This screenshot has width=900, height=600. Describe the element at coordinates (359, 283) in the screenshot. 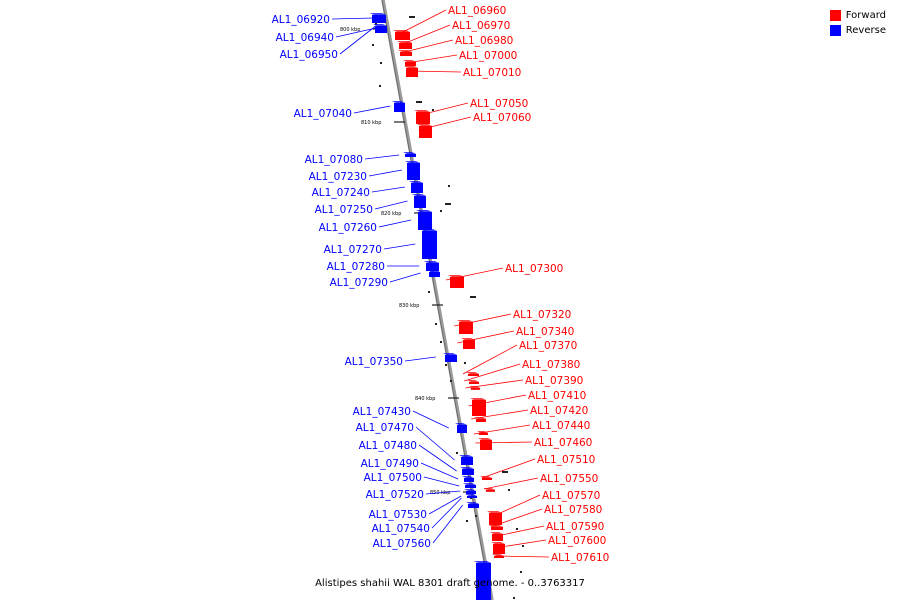

I see `reverse-gene-label: AL1_07290` at that location.